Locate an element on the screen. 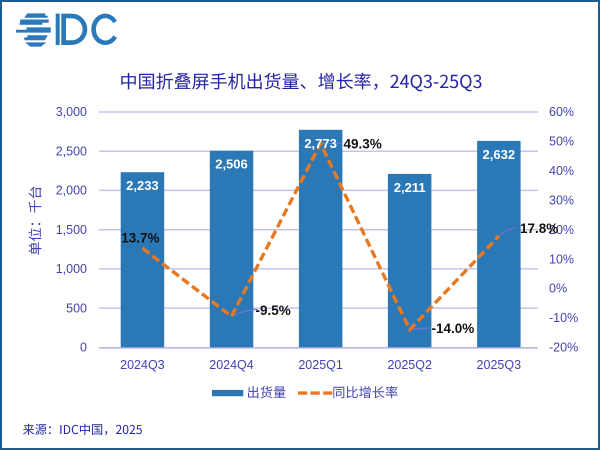 Image resolution: width=600 pixels, height=450 pixels. svg-text: 17.8% is located at coordinates (539, 228).